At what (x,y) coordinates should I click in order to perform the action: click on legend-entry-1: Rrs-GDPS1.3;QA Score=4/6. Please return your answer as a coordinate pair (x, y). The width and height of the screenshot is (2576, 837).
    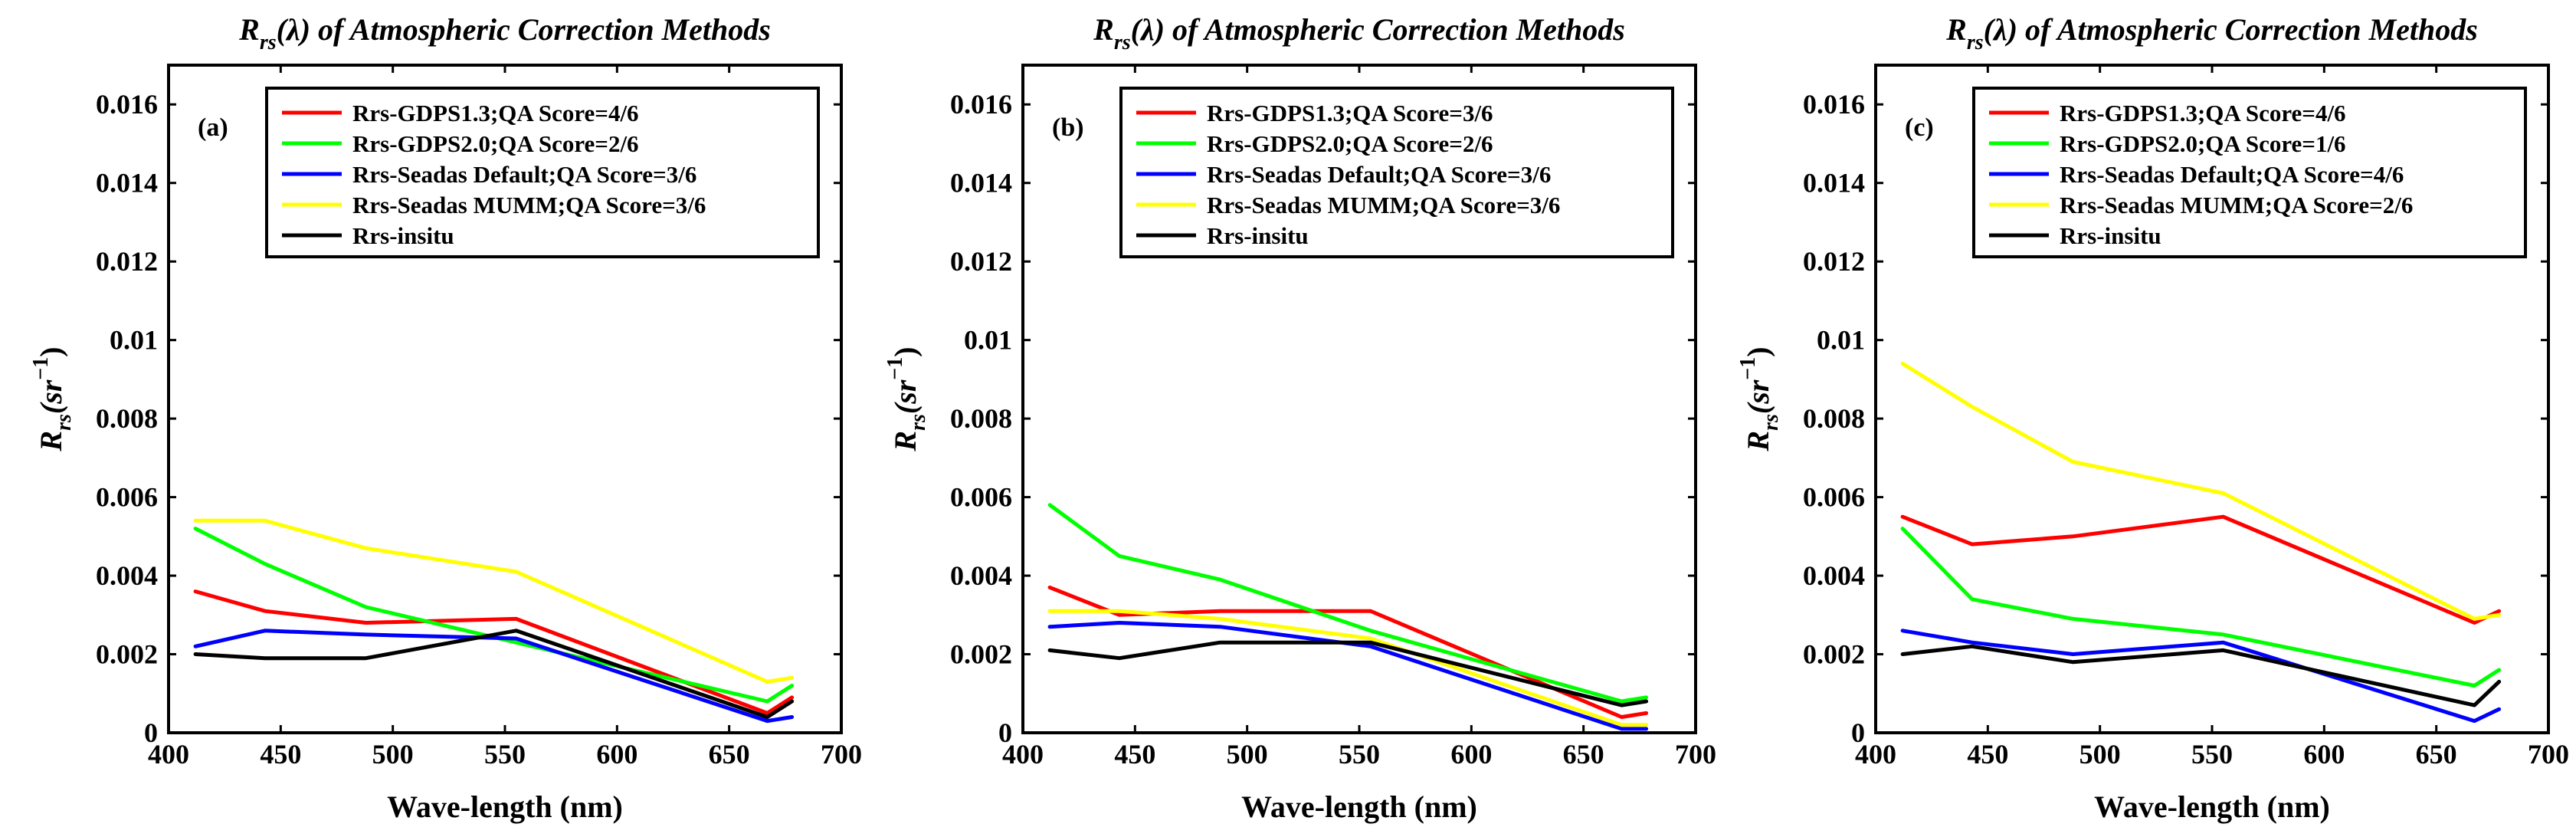
    Looking at the image, I should click on (496, 113).